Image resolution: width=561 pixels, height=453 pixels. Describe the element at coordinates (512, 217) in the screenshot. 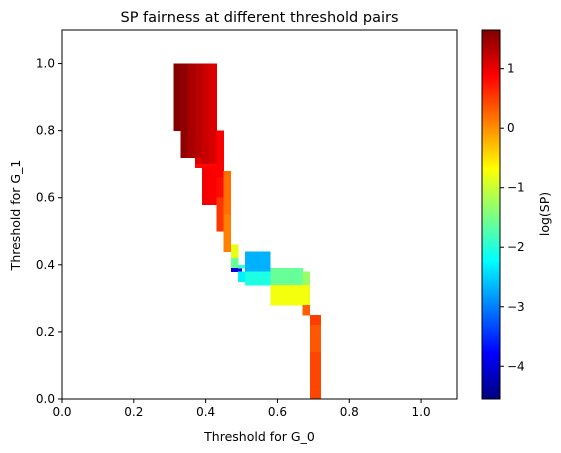

I see `colorbar-ticks: 1 0 −1 −2 −3 −4` at that location.